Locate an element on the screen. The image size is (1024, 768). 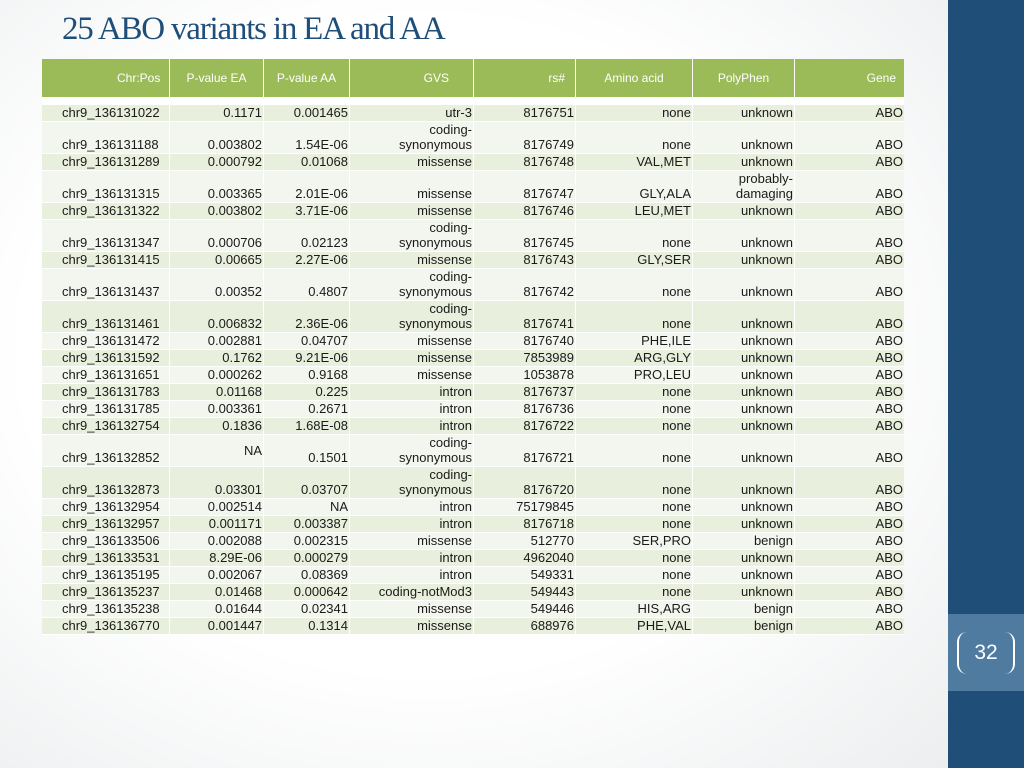
cell-p-value-aa: 0.02123 is located at coordinates (307, 236).